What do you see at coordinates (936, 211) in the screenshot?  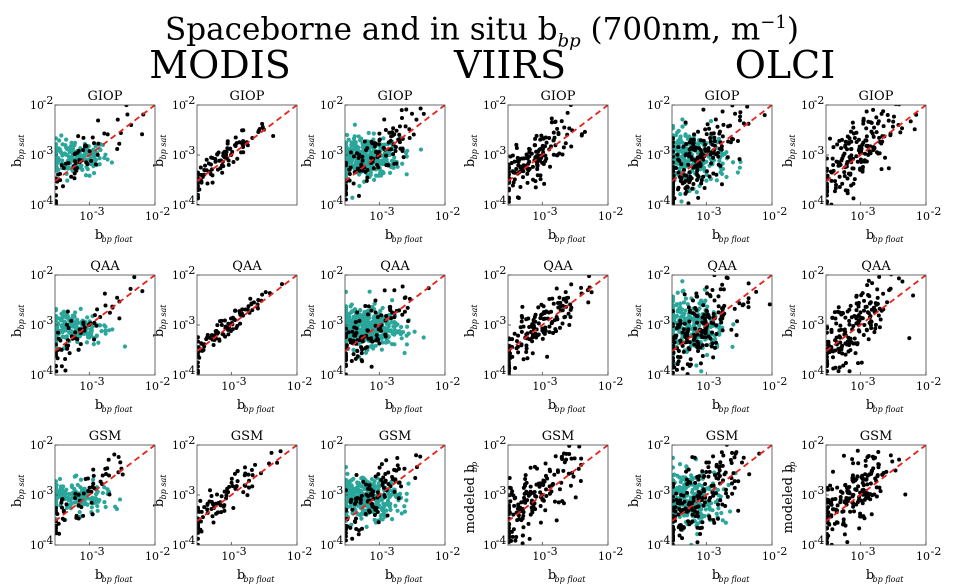 I see `x-tick-exponent: -2` at bounding box center [936, 211].